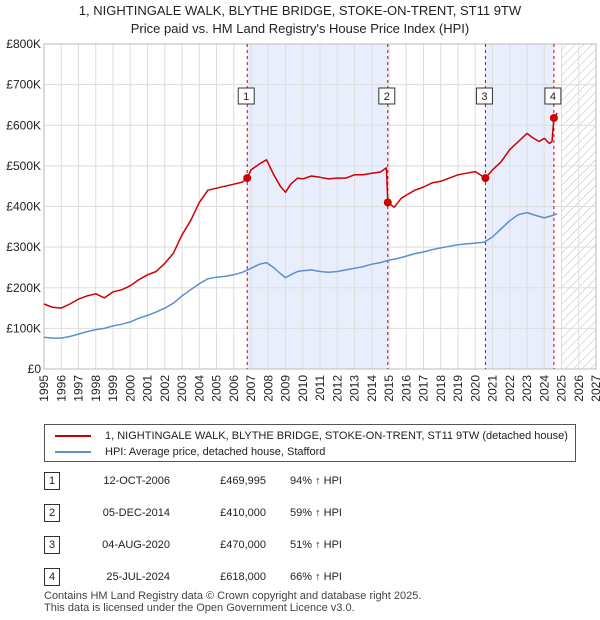 Image resolution: width=600 pixels, height=620 pixels. What do you see at coordinates (79, 388) in the screenshot?
I see `x-tick-label: 1997` at bounding box center [79, 388].